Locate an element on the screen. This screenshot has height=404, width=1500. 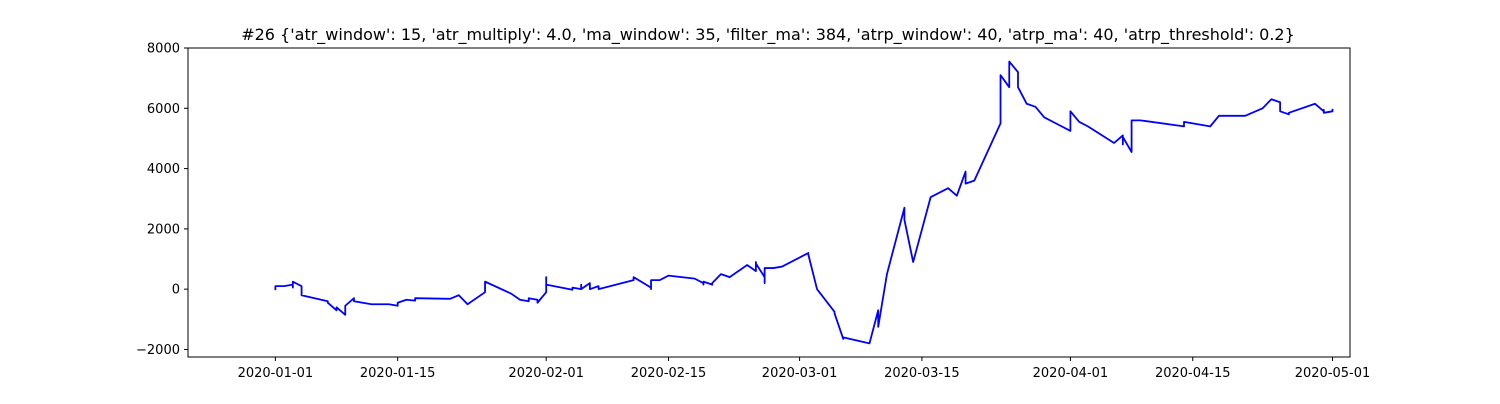
y-tick-label: −2000 is located at coordinates (158, 350).